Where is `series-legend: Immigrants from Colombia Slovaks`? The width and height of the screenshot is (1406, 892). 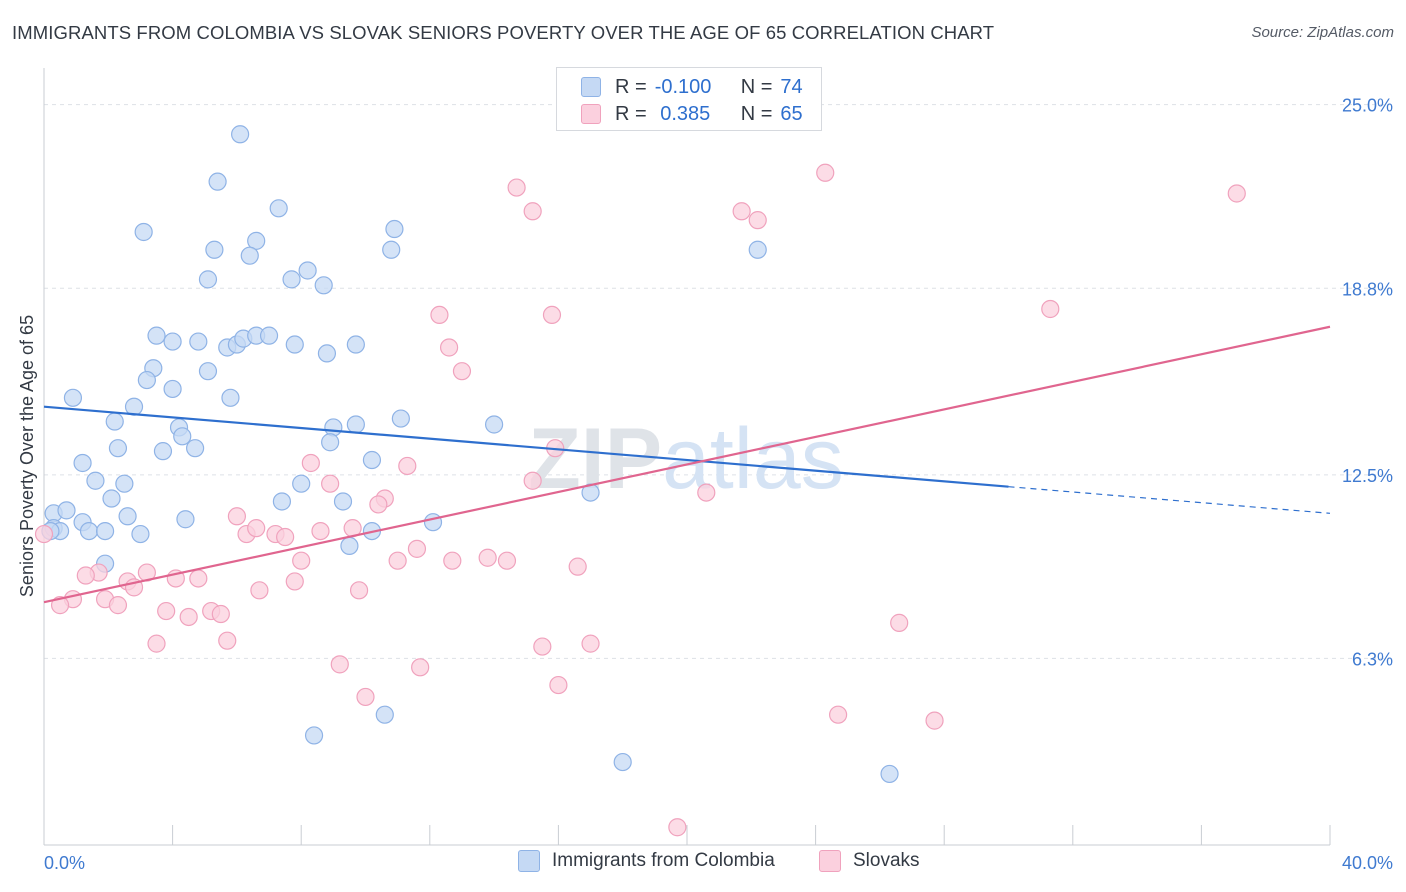
series-legend: Immigrants from Colombia Slovaks is located at coordinates (703, 864).